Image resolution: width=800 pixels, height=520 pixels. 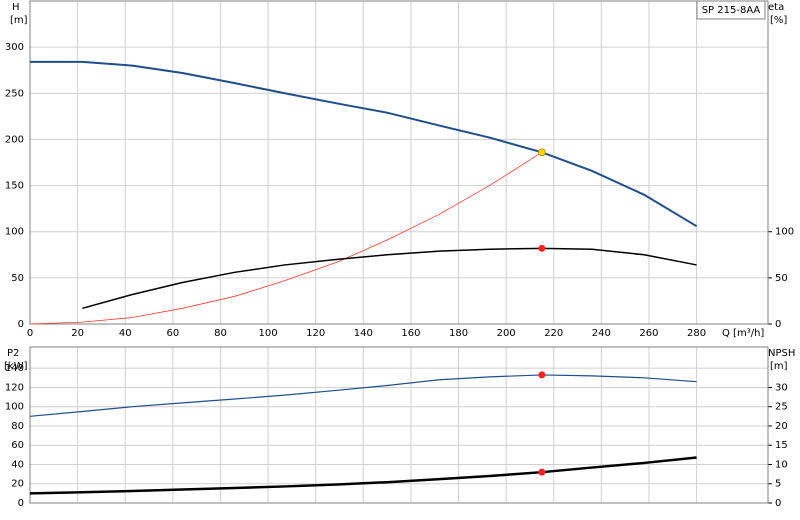 I want to click on y-axis-label: H, so click(x=16, y=7).